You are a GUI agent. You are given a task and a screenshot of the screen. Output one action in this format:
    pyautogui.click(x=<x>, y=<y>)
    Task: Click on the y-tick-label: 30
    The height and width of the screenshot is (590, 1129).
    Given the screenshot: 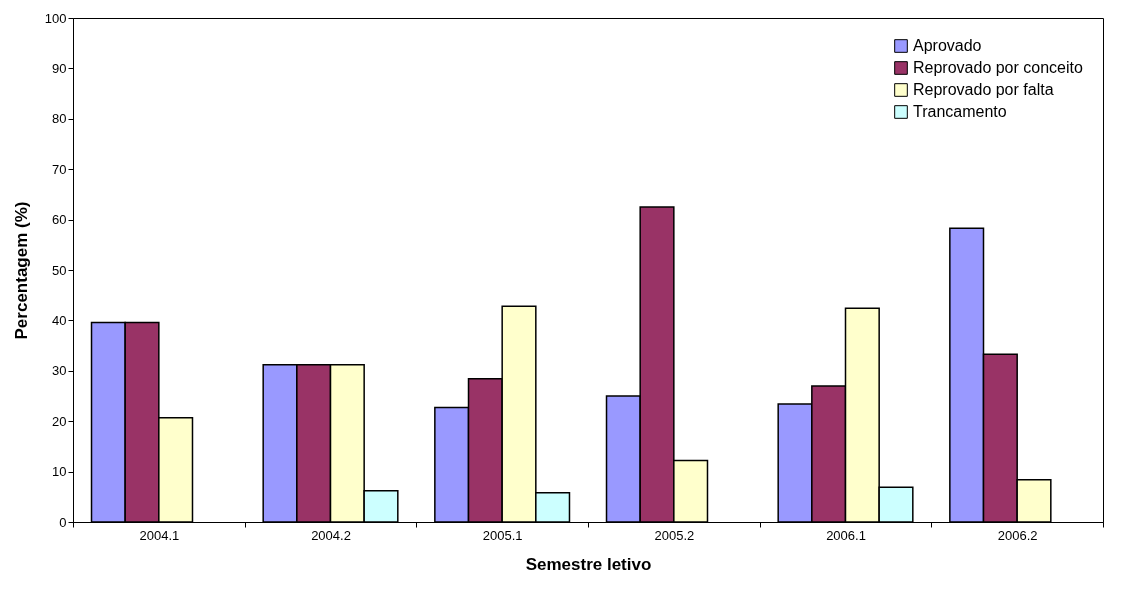 What is the action you would take?
    pyautogui.click(x=59, y=371)
    